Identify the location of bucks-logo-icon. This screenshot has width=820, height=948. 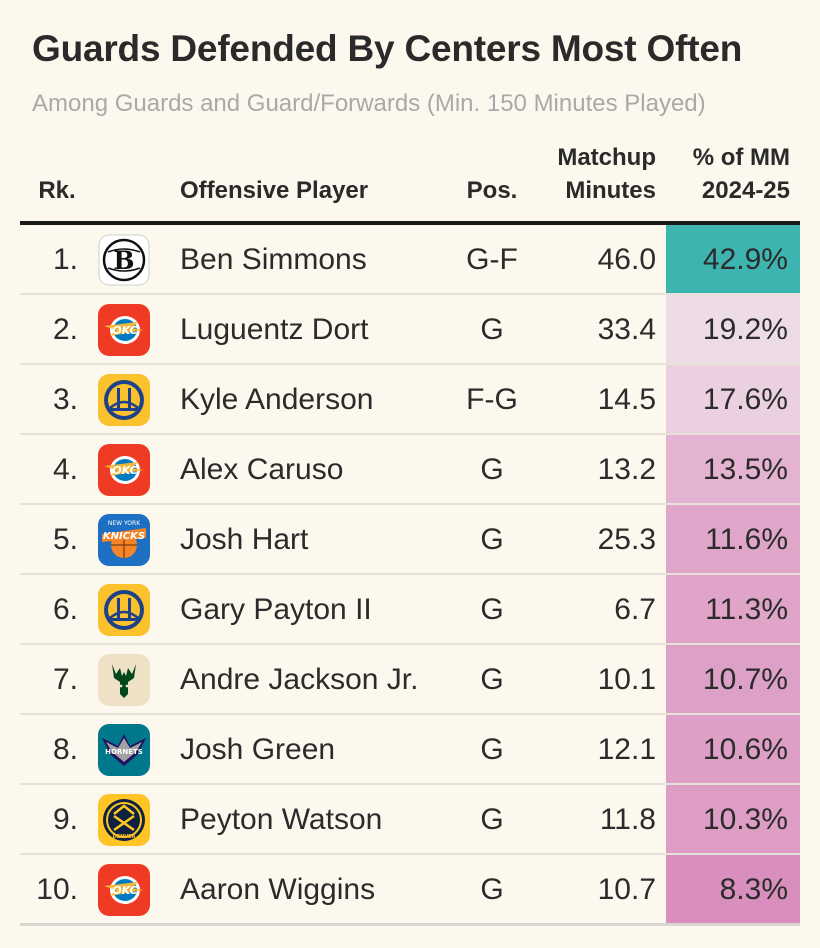
(124, 680).